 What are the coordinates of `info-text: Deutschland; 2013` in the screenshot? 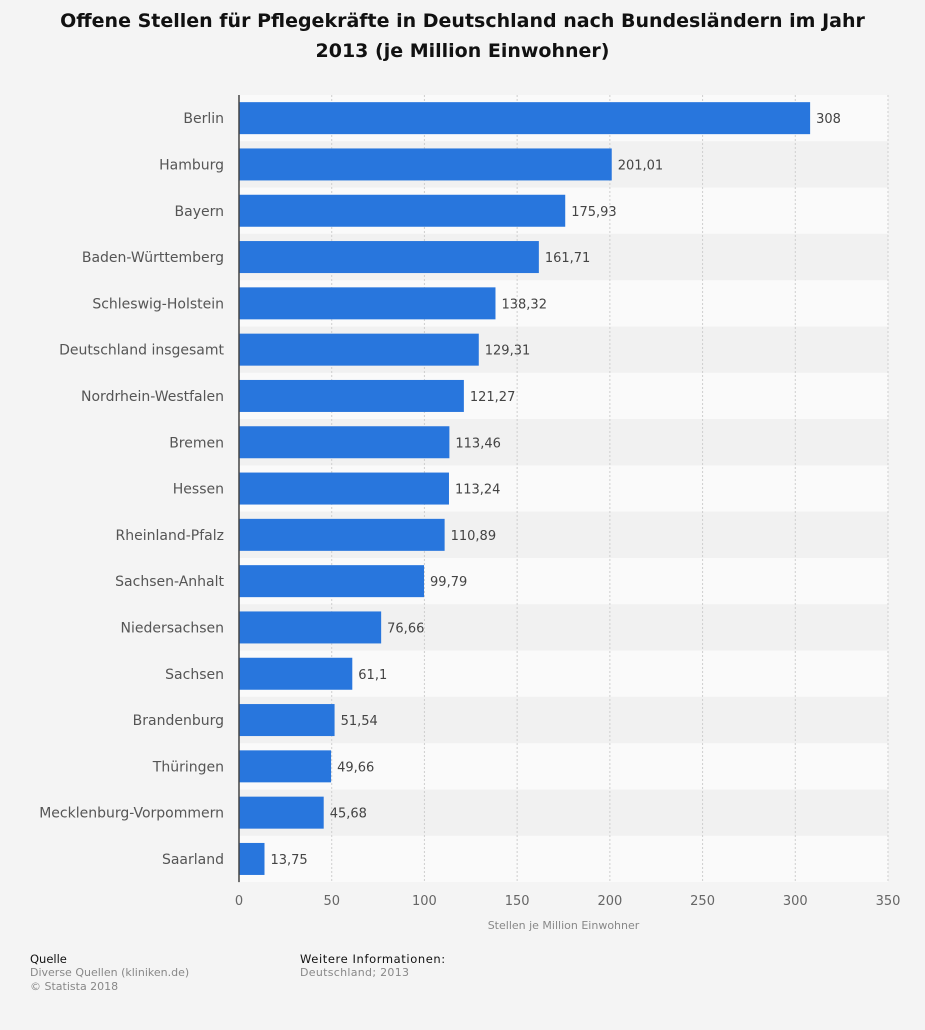 It's located at (355, 972).